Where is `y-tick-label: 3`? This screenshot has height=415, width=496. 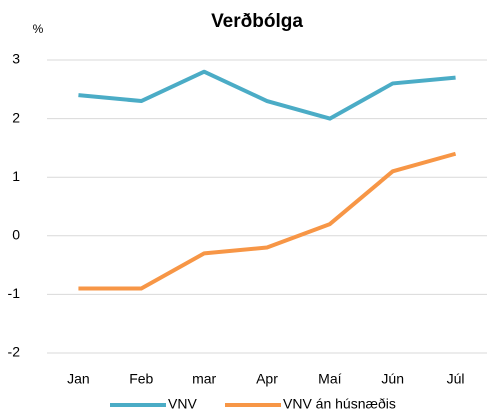 y-tick-label: 3 is located at coordinates (16, 59).